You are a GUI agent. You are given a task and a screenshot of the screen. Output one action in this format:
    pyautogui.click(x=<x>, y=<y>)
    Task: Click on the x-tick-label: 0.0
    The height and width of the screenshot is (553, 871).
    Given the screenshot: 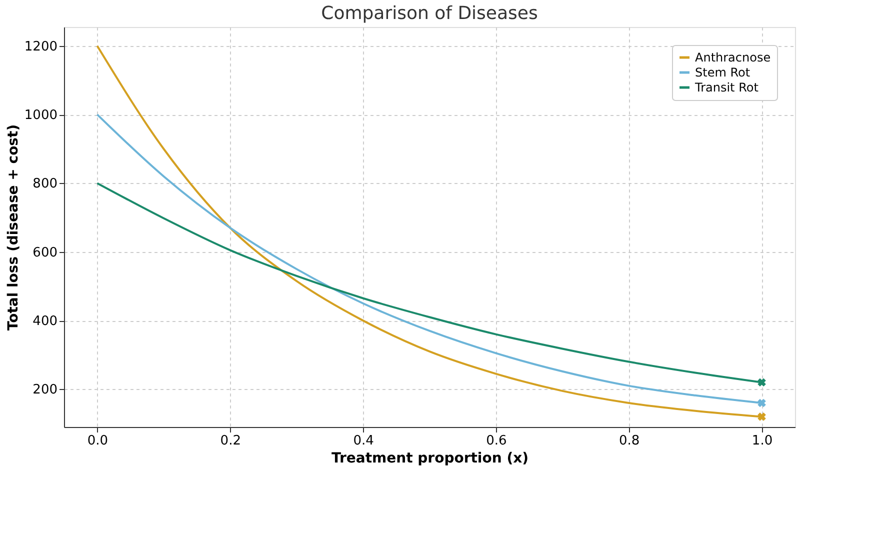 What is the action you would take?
    pyautogui.click(x=97, y=441)
    